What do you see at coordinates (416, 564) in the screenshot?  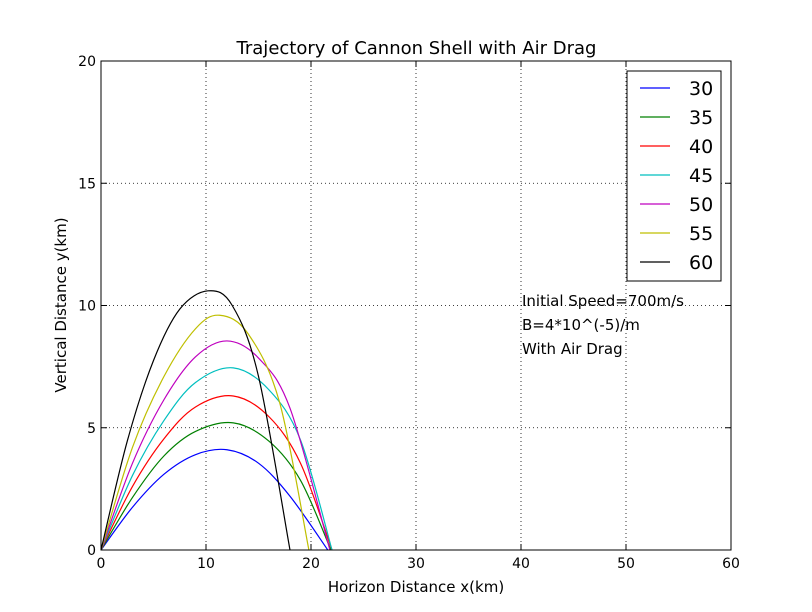 I see `x-tick-label: 30` at bounding box center [416, 564].